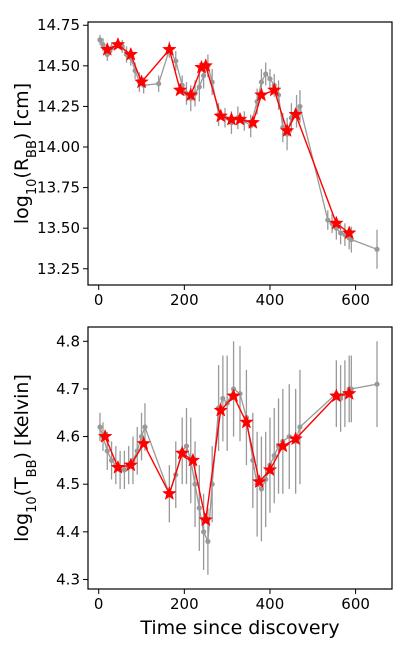  Describe the element at coordinates (239, 628) in the screenshot. I see `x-axis-label: Time since discovery` at that location.